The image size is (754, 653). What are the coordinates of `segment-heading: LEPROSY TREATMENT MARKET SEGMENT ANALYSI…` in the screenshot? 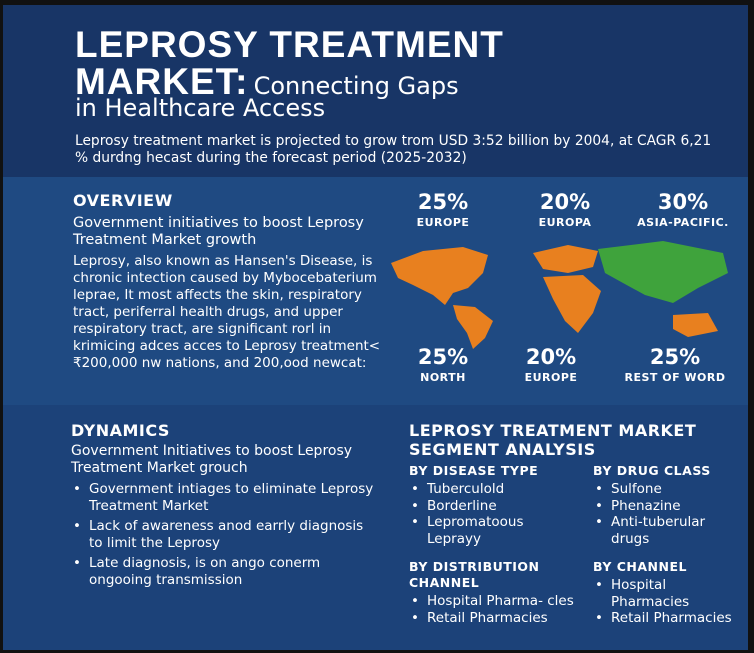 It's located at (553, 440).